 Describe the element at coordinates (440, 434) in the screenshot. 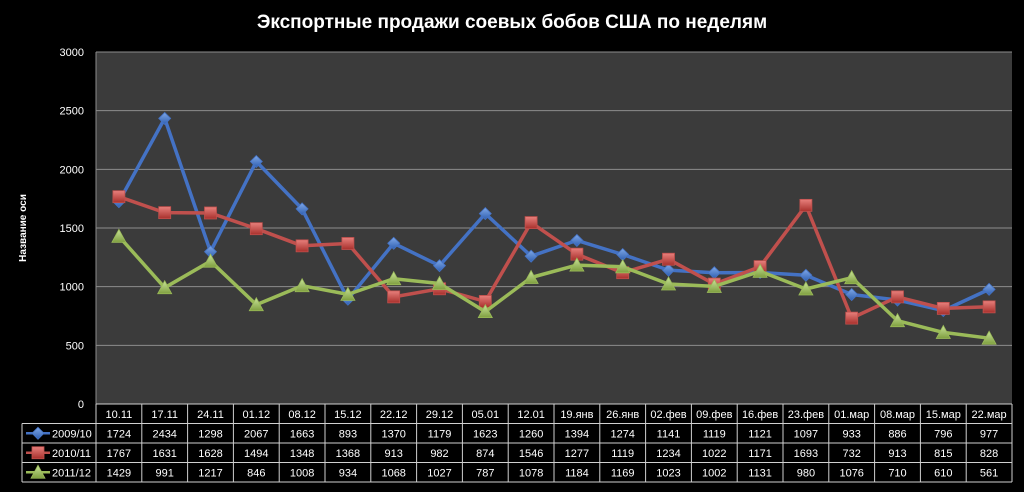

I see `data-label: 1179` at that location.